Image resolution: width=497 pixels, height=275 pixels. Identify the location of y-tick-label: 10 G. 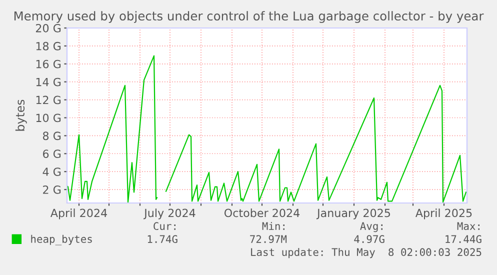
(48, 118).